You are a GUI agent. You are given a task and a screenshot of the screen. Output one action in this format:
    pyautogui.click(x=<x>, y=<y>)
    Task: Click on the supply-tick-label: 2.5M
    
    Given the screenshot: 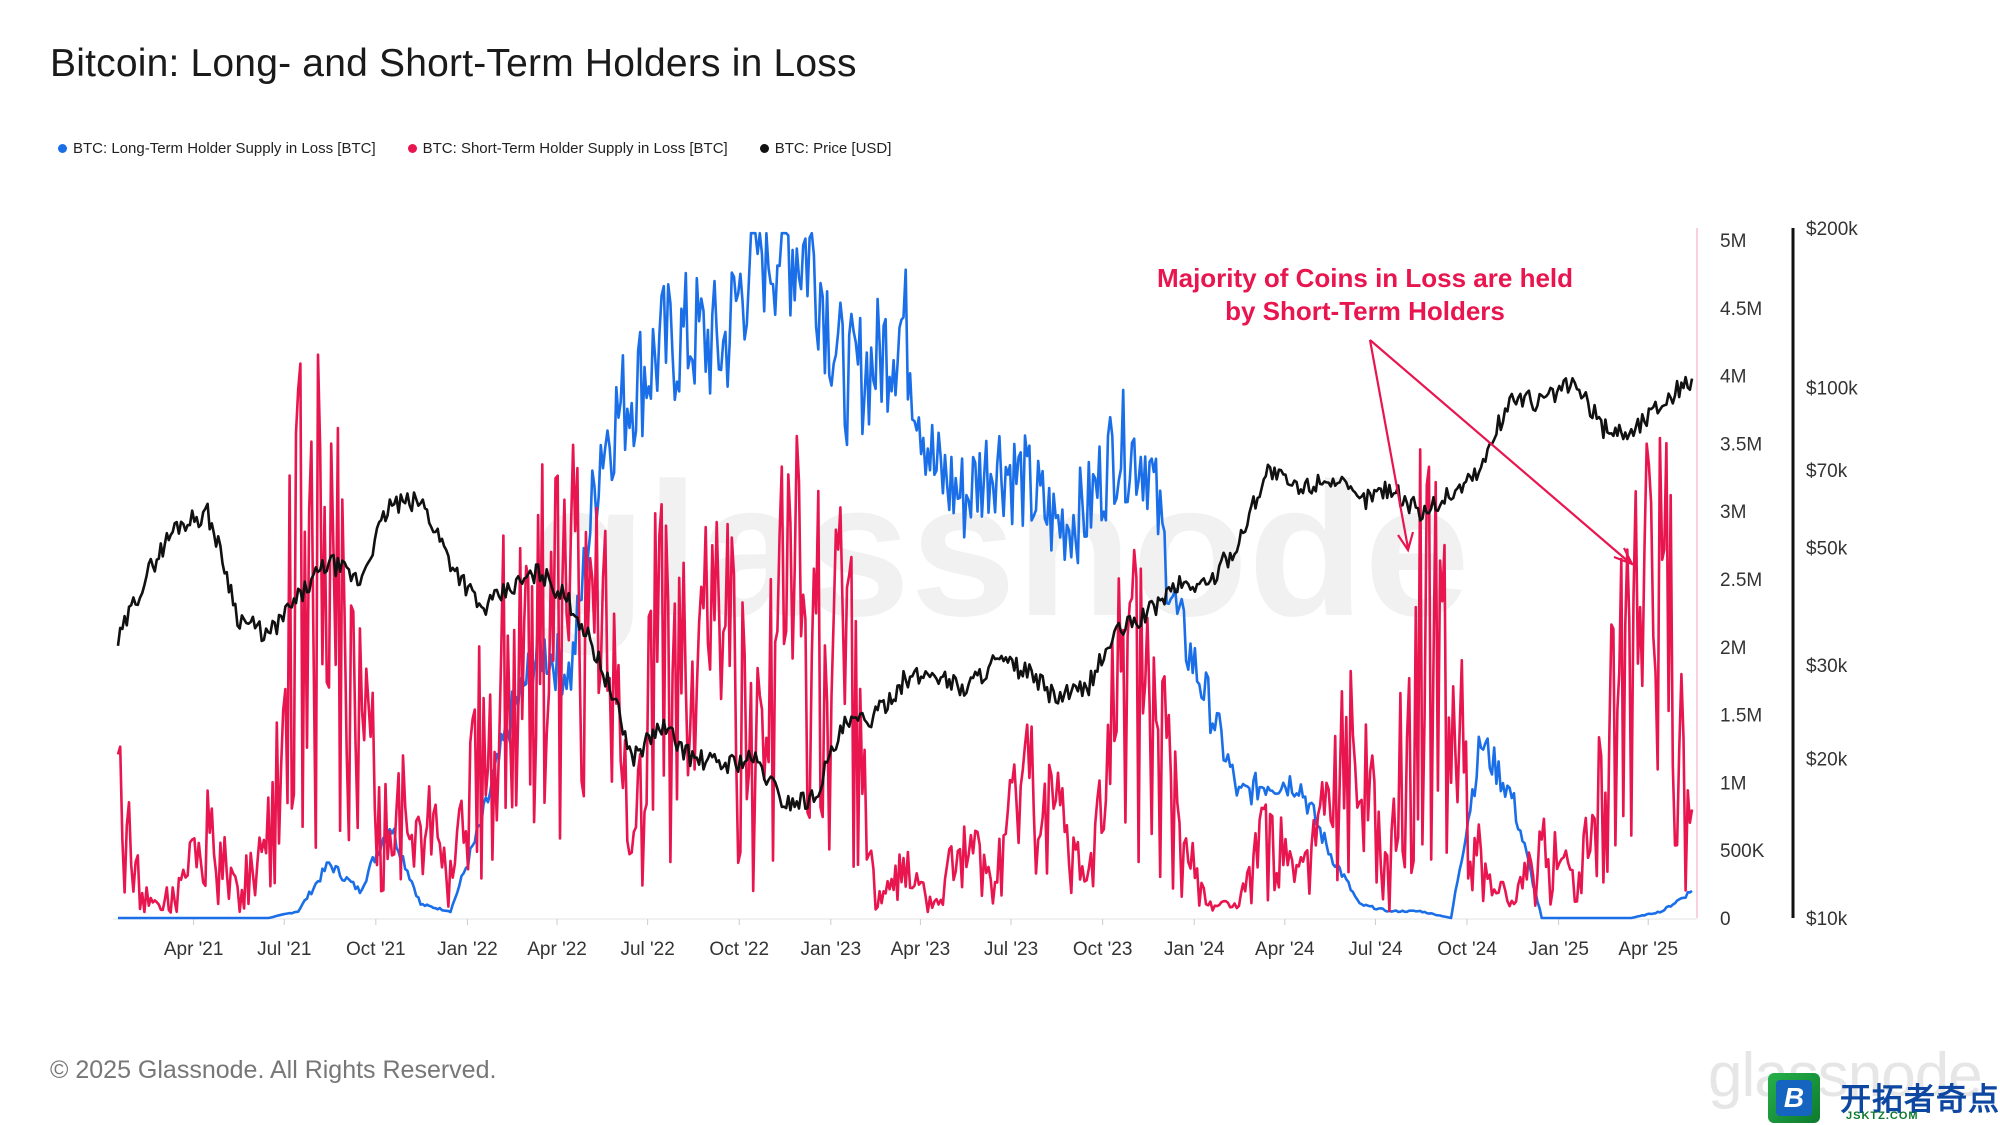 What is the action you would take?
    pyautogui.click(x=1741, y=580)
    